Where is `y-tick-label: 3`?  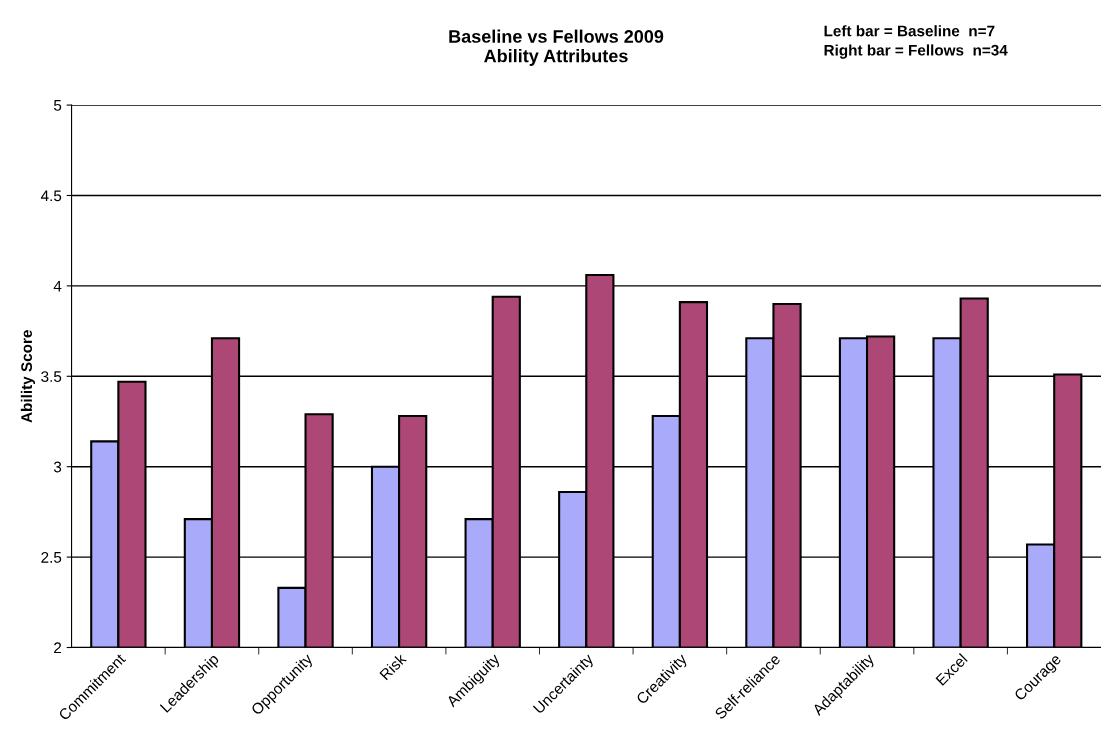 y-tick-label: 3 is located at coordinates (57, 467).